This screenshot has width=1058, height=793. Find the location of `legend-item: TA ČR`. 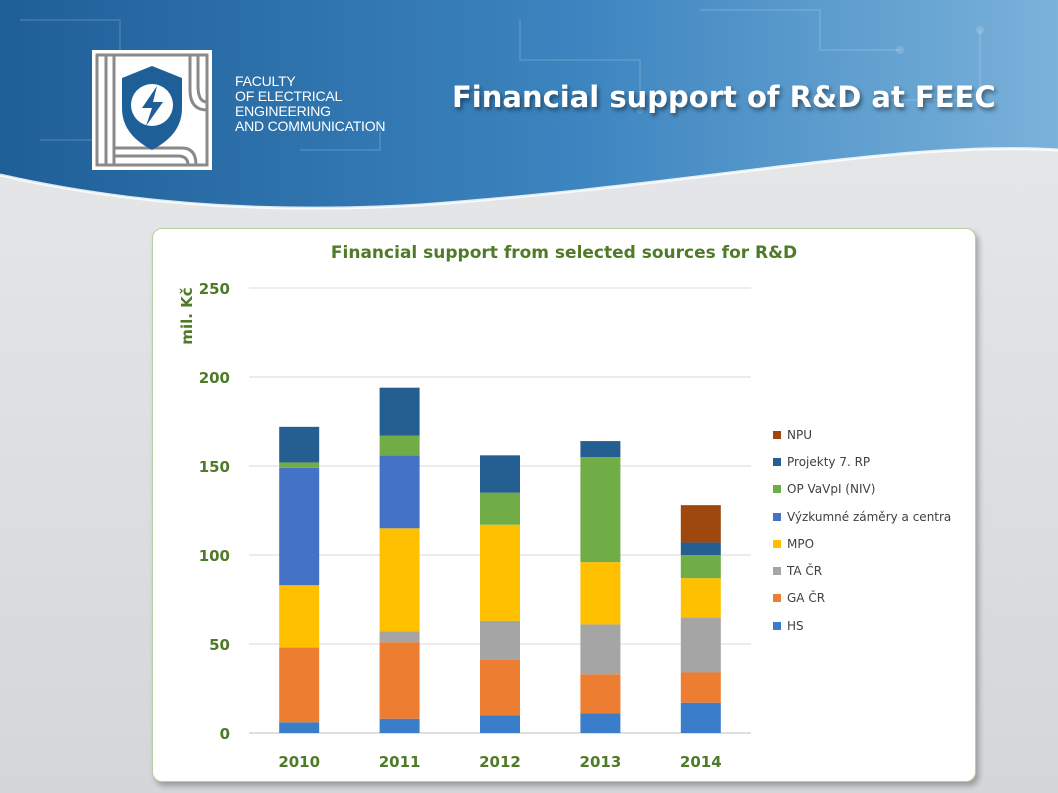

legend-item: TA ČR is located at coordinates (862, 570).